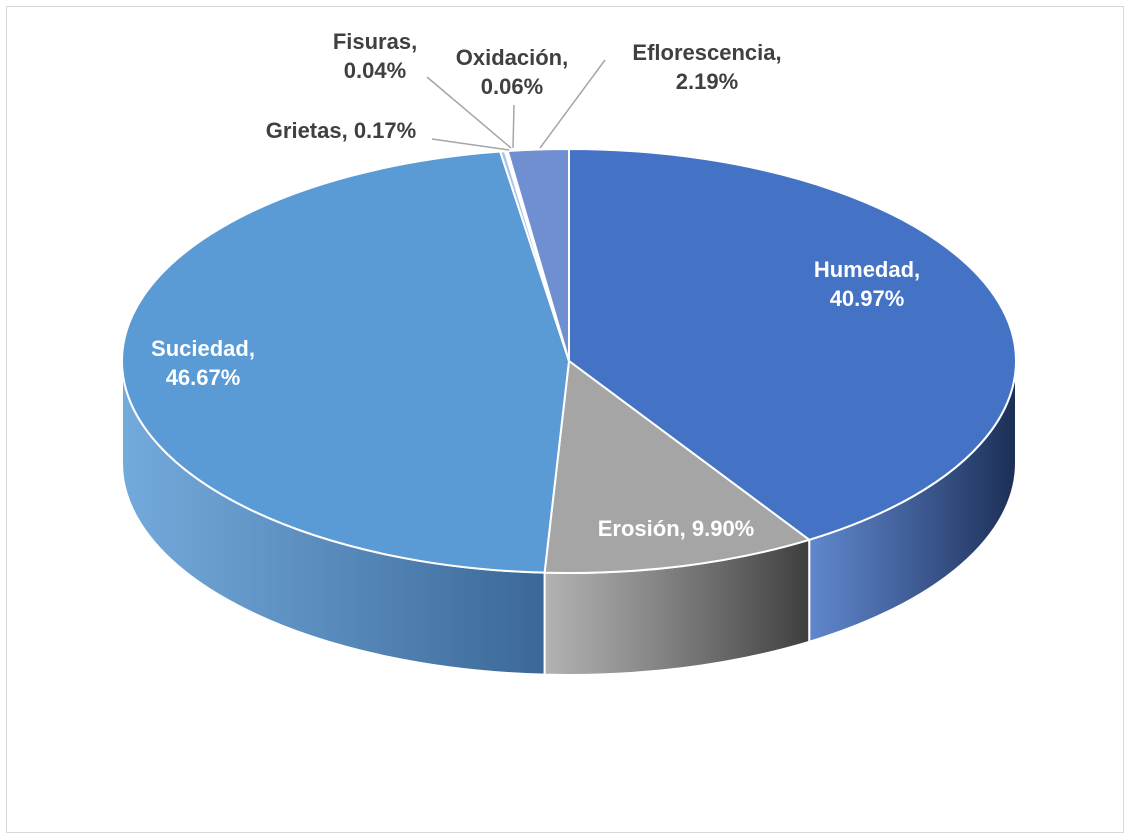 The width and height of the screenshot is (1130, 839). Describe the element at coordinates (676, 528) in the screenshot. I see `data-label-erosion: Erosión, 9.90%` at that location.